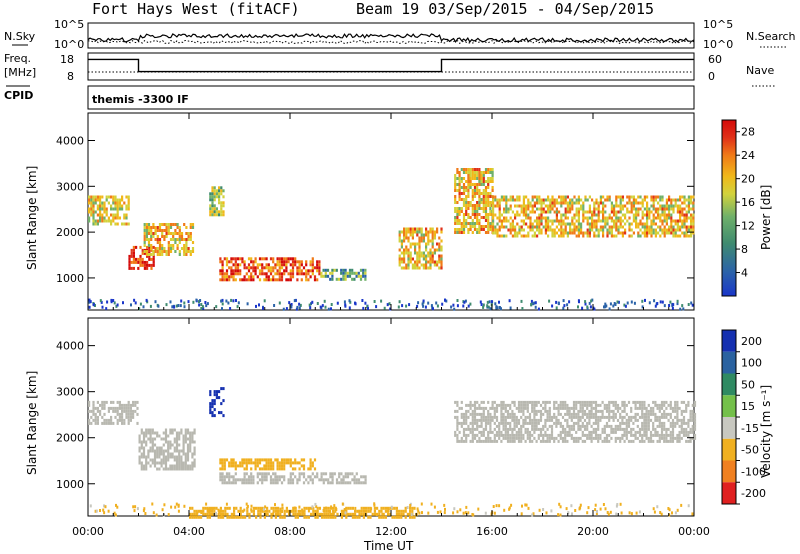 The height and width of the screenshot is (554, 800). I want to click on freq-strip: Freq. [MHz] 18 8 60 0 Nave, so click(390, 69).